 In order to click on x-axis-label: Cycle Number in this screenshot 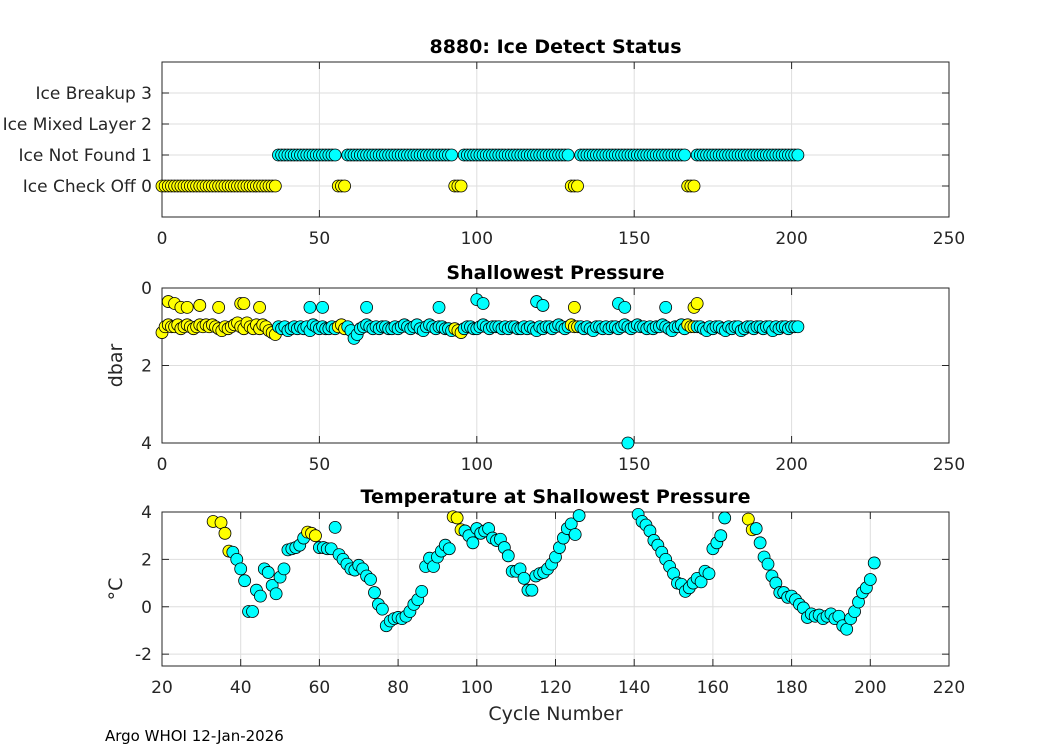, I will do `click(555, 714)`.